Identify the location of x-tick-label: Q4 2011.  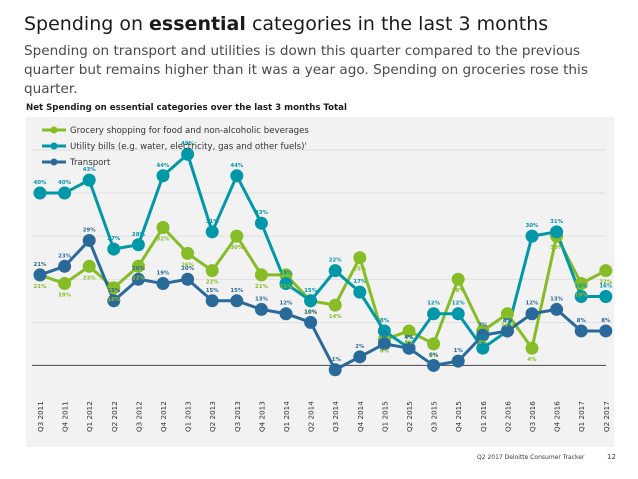
(65, 416).